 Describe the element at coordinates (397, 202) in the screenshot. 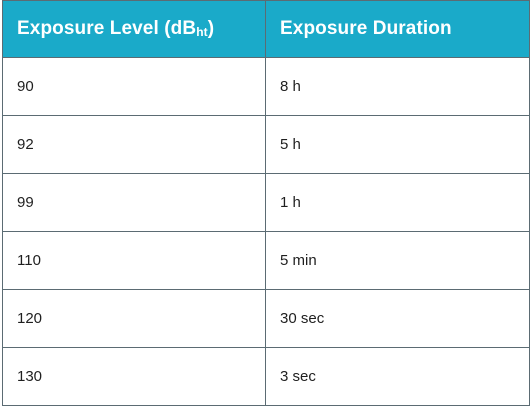

I see `exposure-duration-cell: 1 h` at that location.